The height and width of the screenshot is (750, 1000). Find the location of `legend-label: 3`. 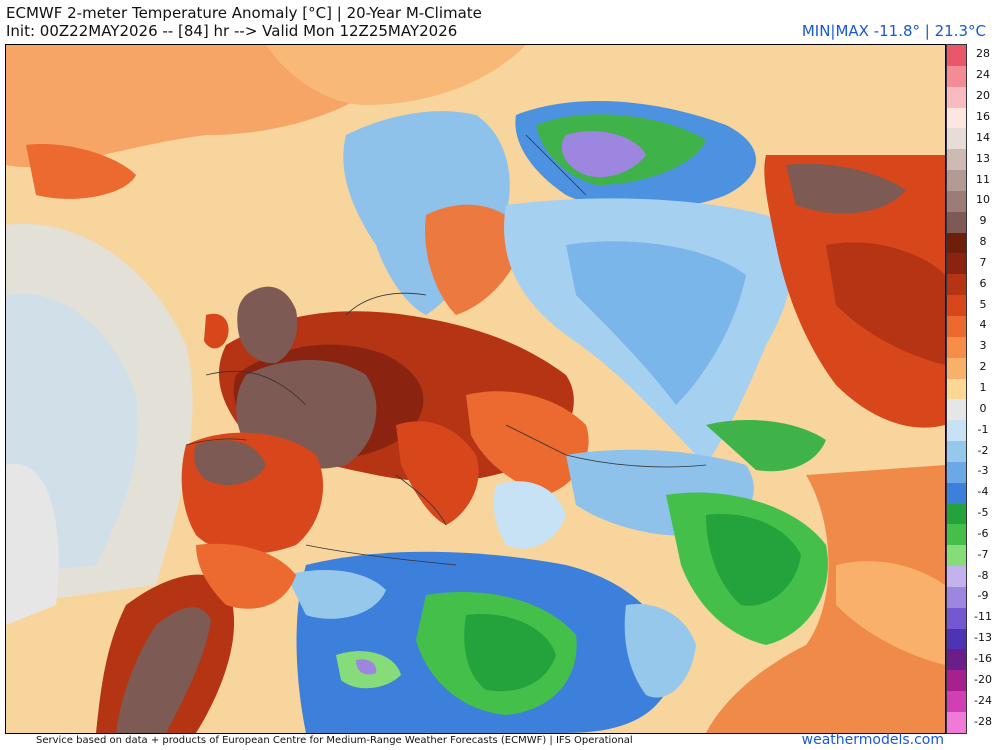

legend-label: 3 is located at coordinates (983, 346).